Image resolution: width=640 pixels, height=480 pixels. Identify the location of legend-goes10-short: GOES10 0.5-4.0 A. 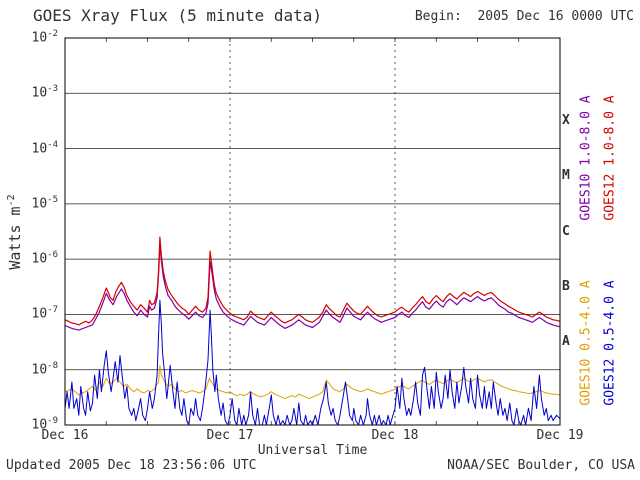
(586, 343).